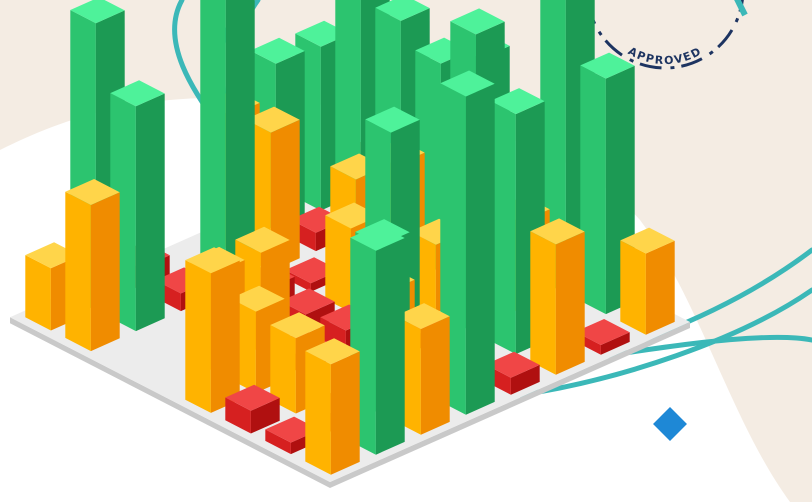 The height and width of the screenshot is (502, 812). Describe the element at coordinates (741, 8) in the screenshot. I see `stamp-accent` at that location.